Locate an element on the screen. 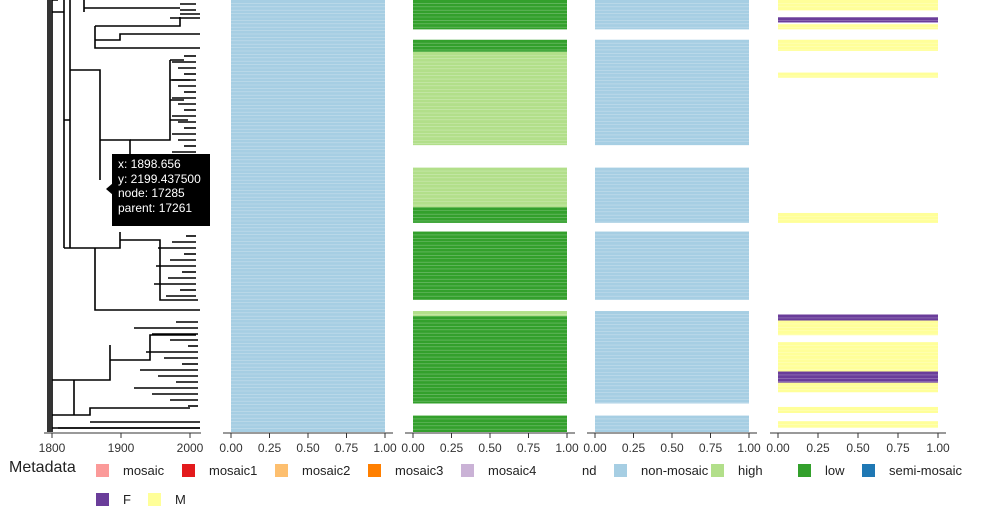 The height and width of the screenshot is (517, 993). tree-x-tick-label: 2000 is located at coordinates (190, 448).